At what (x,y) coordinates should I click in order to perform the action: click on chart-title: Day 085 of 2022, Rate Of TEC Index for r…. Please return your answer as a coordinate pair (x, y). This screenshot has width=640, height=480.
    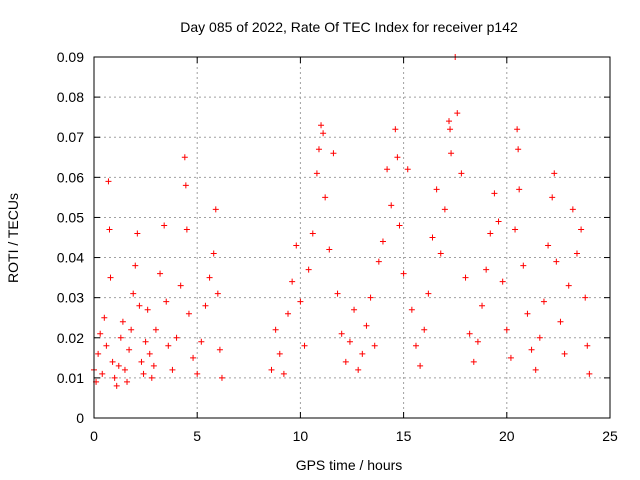
    Looking at the image, I should click on (349, 27).